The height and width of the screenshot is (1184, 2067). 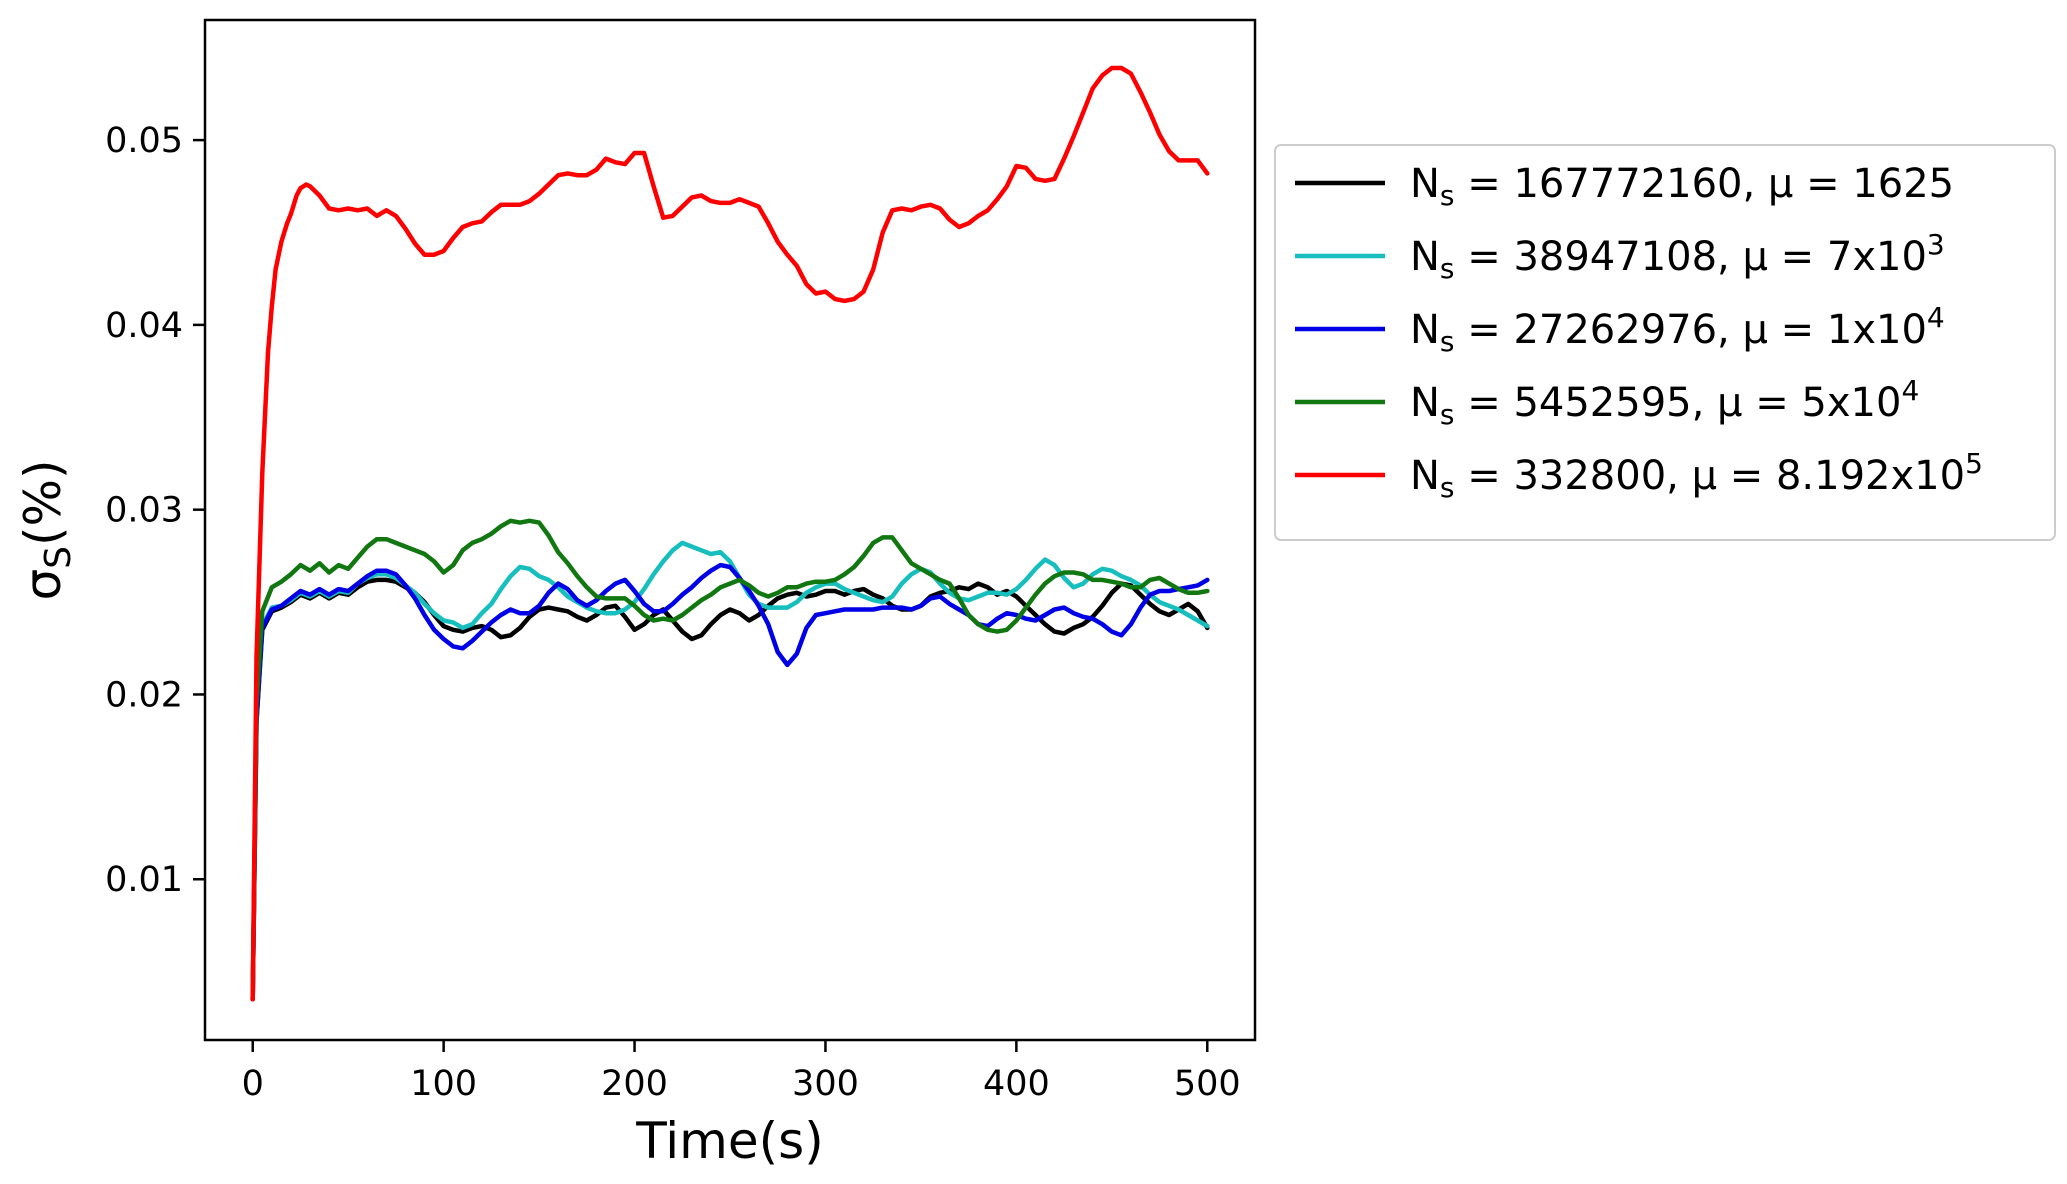 I want to click on legend-entry-1: Ns = 167772160, μ = 1625, so click(x=1682, y=186).